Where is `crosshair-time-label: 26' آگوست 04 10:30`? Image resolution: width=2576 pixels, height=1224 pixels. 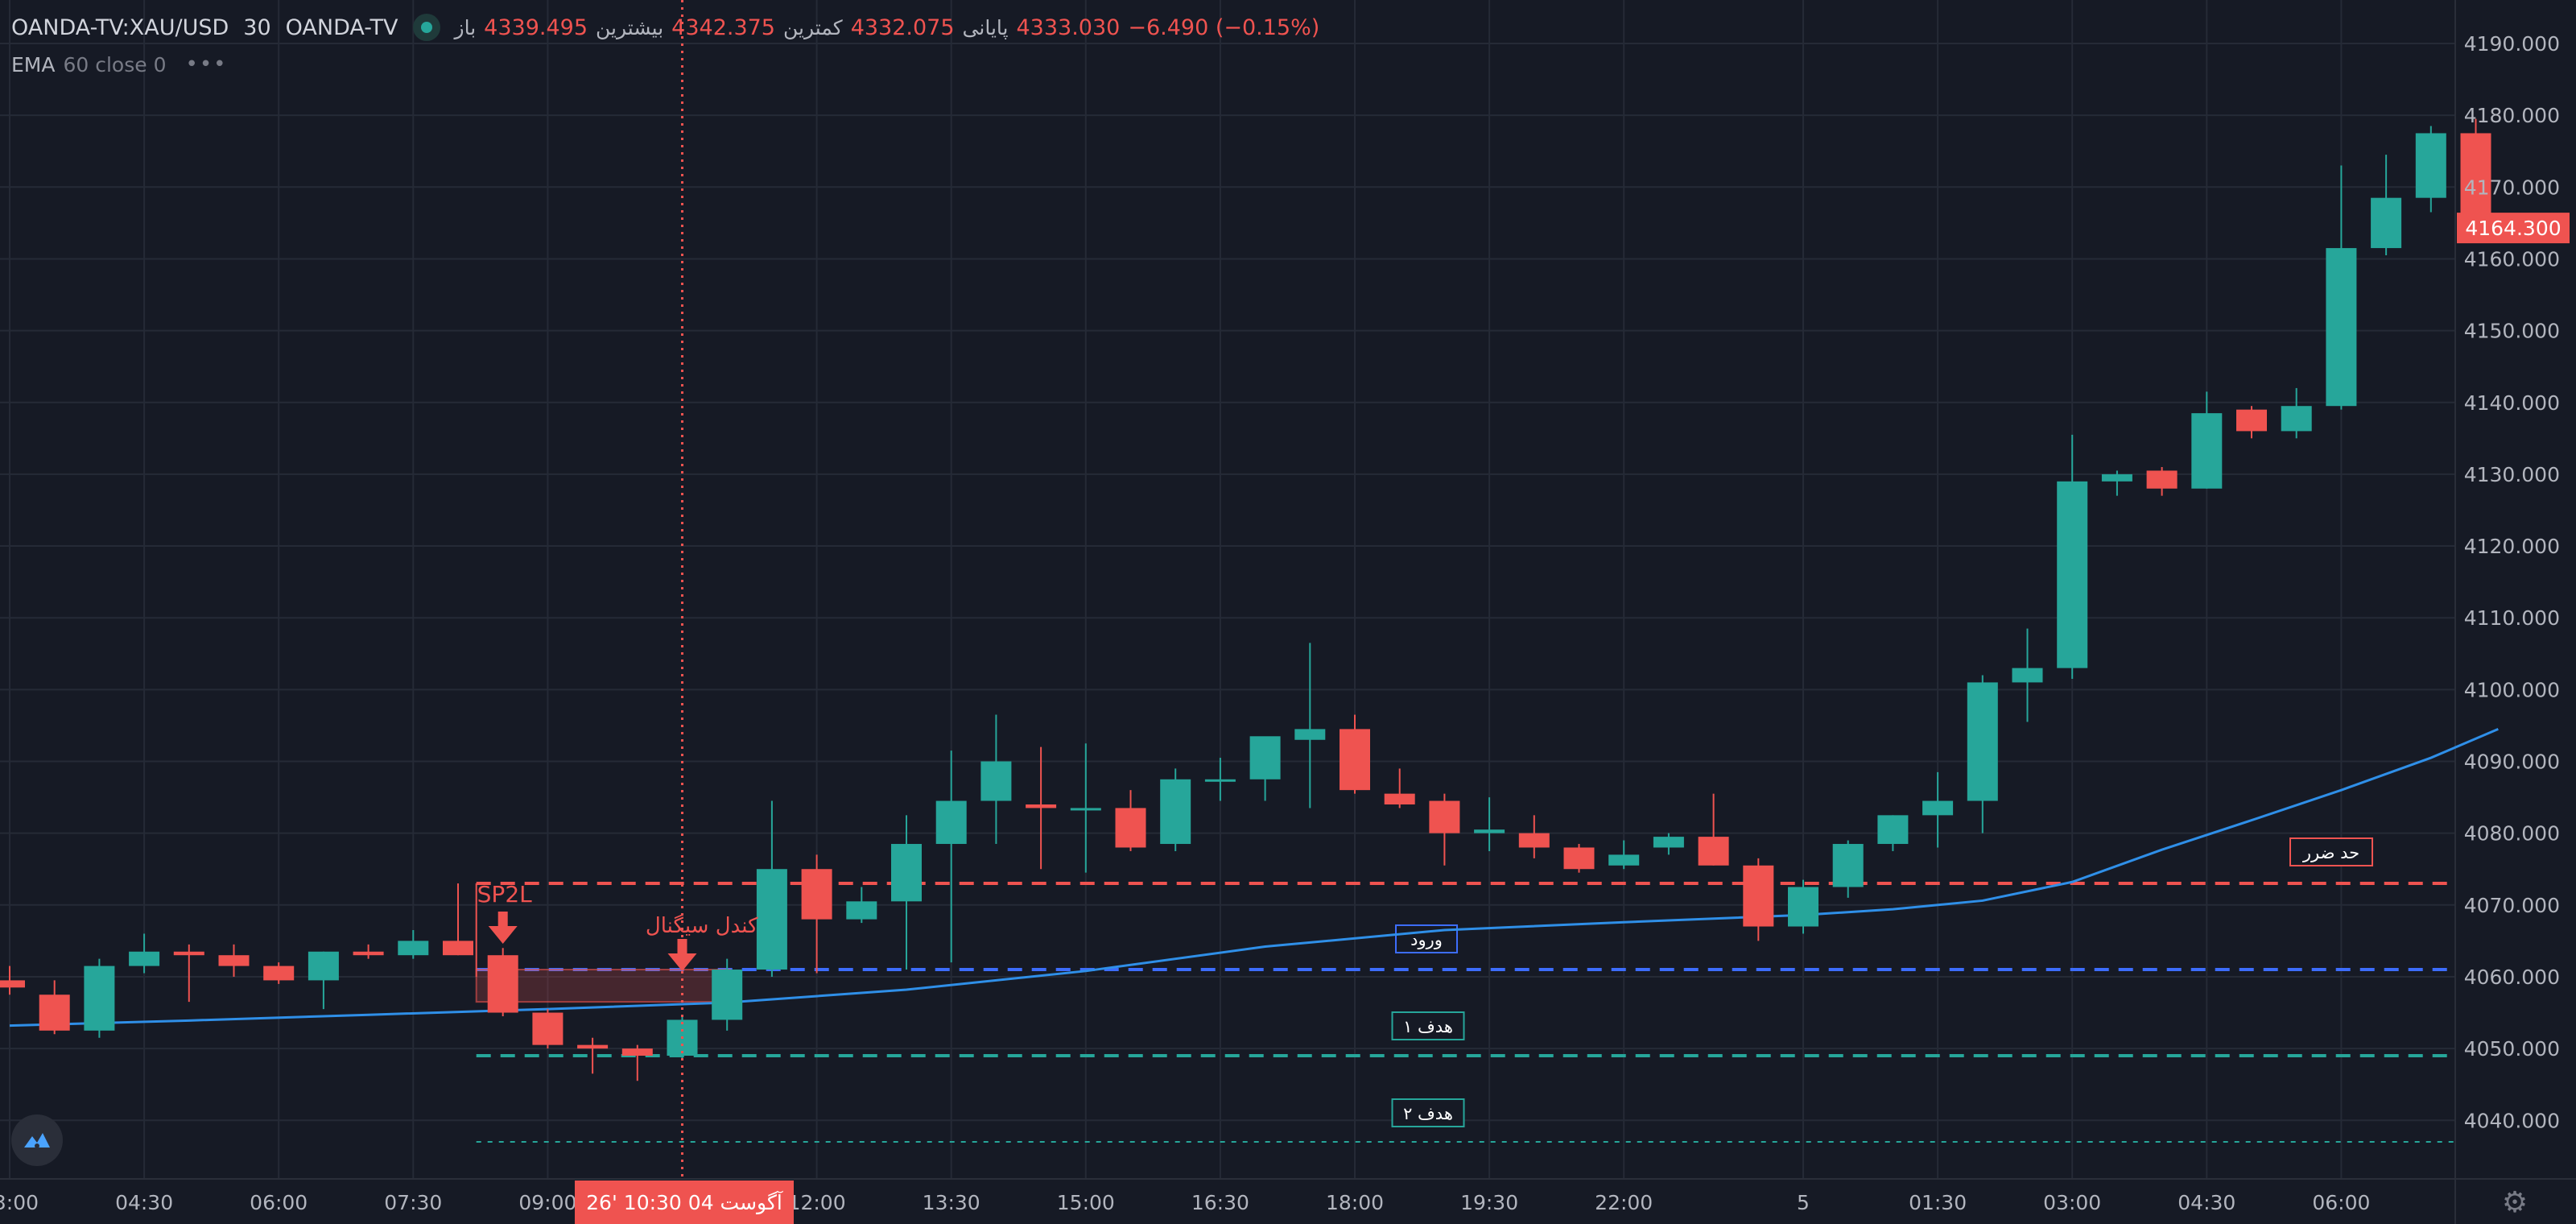 crosshair-time-label: 26' آگوست 04 10:30 is located at coordinates (684, 1202).